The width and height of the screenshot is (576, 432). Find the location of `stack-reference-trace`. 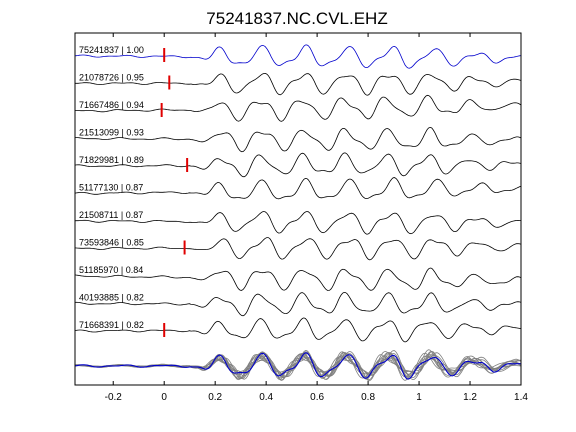

stack-reference-trace is located at coordinates (298, 366).